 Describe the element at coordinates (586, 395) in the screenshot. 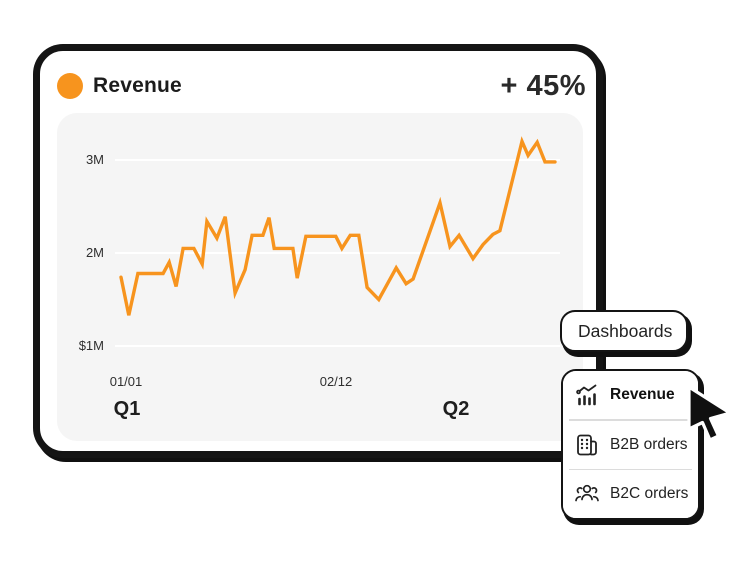

I see `analytics-icon` at that location.